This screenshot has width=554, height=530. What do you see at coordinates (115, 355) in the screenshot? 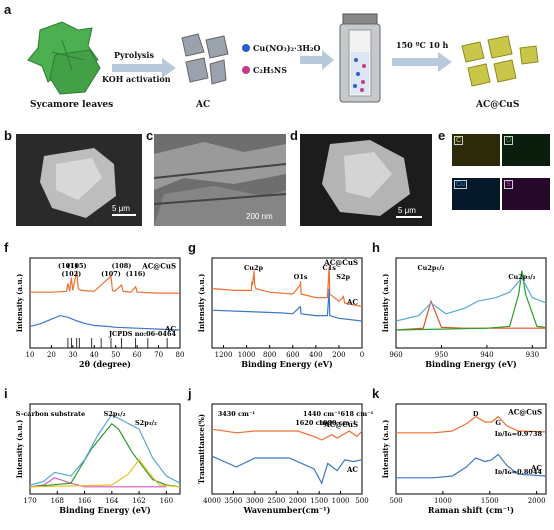
I see `x-tick-label-f: 50` at bounding box center [115, 355].